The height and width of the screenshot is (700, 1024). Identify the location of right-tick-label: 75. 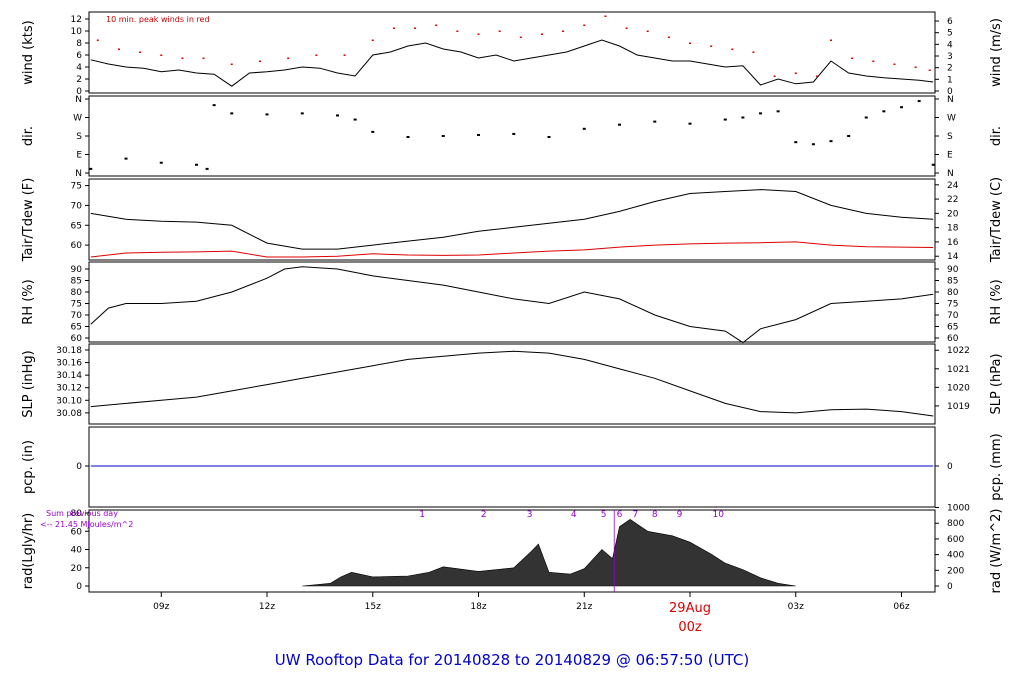
(952, 305).